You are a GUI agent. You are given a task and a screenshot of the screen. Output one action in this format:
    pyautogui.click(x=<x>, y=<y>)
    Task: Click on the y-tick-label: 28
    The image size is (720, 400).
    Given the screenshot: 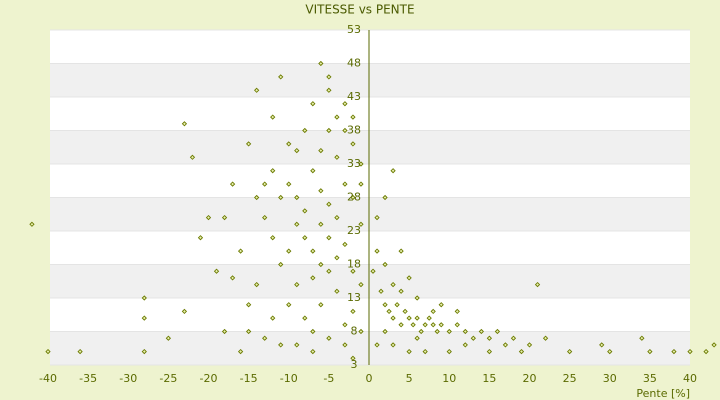 What is the action you would take?
    pyautogui.click(x=354, y=197)
    